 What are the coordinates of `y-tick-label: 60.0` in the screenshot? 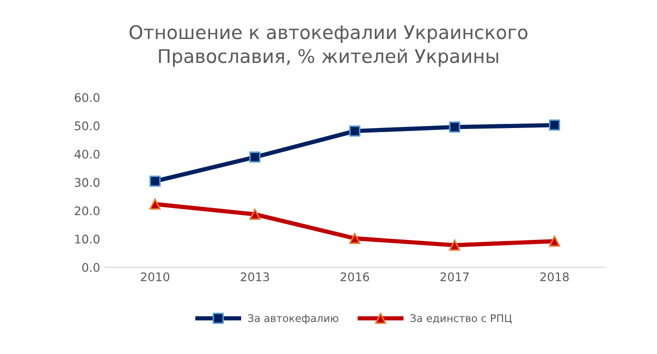 It's located at (87, 97).